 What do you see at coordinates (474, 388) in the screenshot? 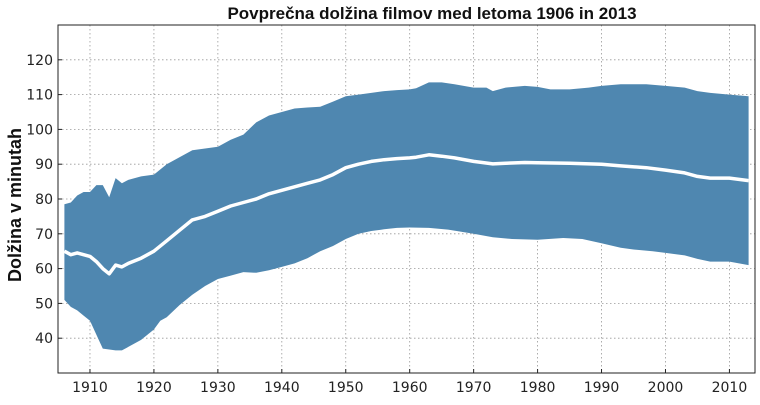
I see `x-tick-label: 1970` at bounding box center [474, 388].